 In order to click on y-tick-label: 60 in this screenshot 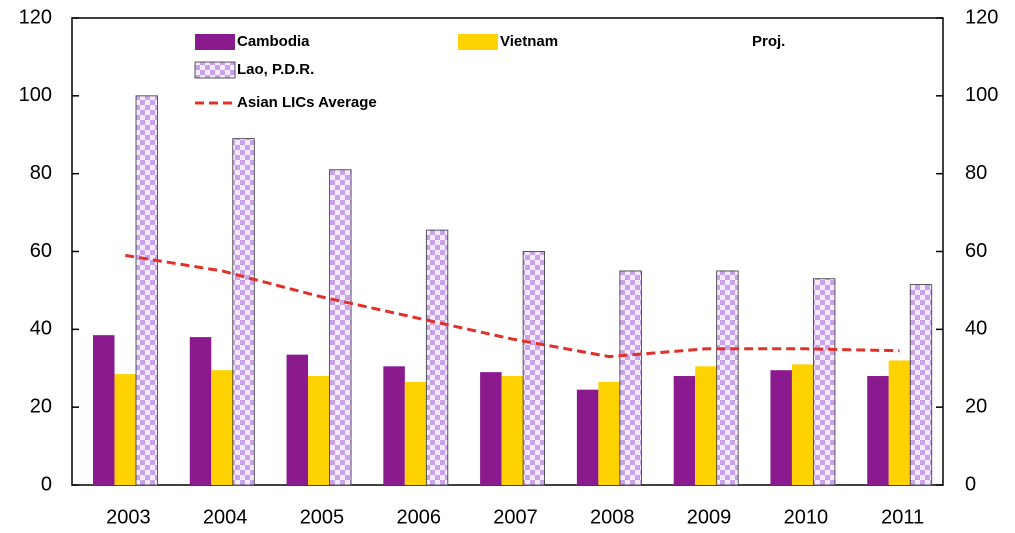, I will do `click(41, 251)`.